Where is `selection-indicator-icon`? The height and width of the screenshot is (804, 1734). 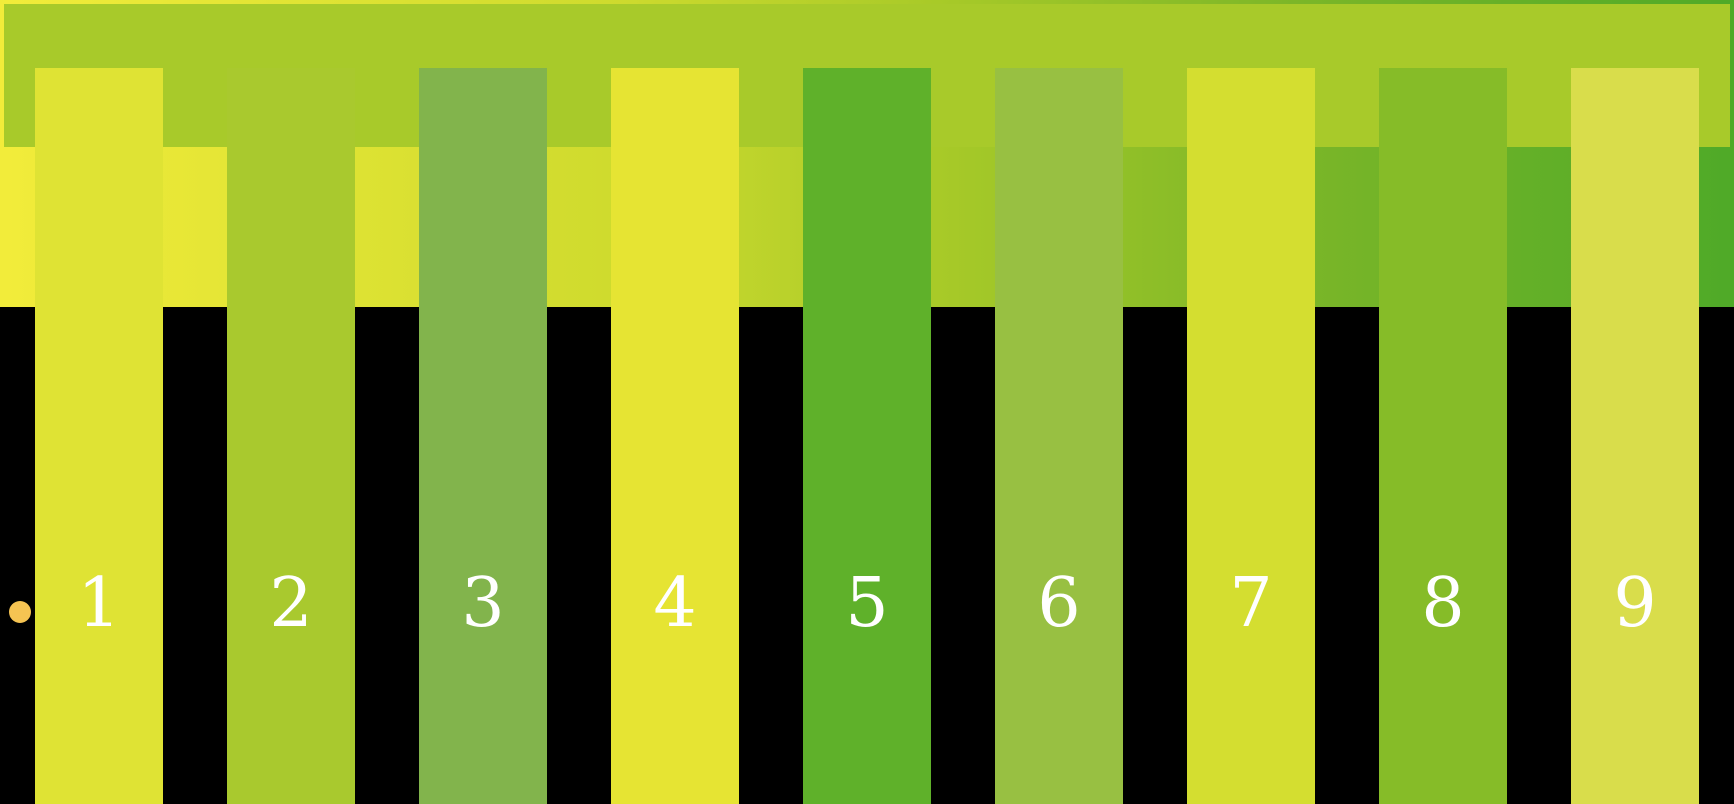 selection-indicator-icon is located at coordinates (20, 612).